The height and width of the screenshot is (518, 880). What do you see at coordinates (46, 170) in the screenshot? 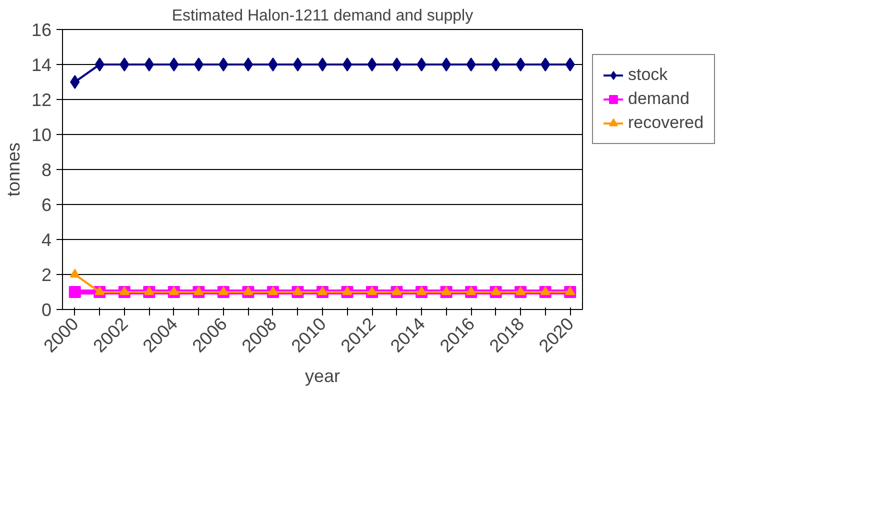
I see `y-tick-label: 8` at bounding box center [46, 170].